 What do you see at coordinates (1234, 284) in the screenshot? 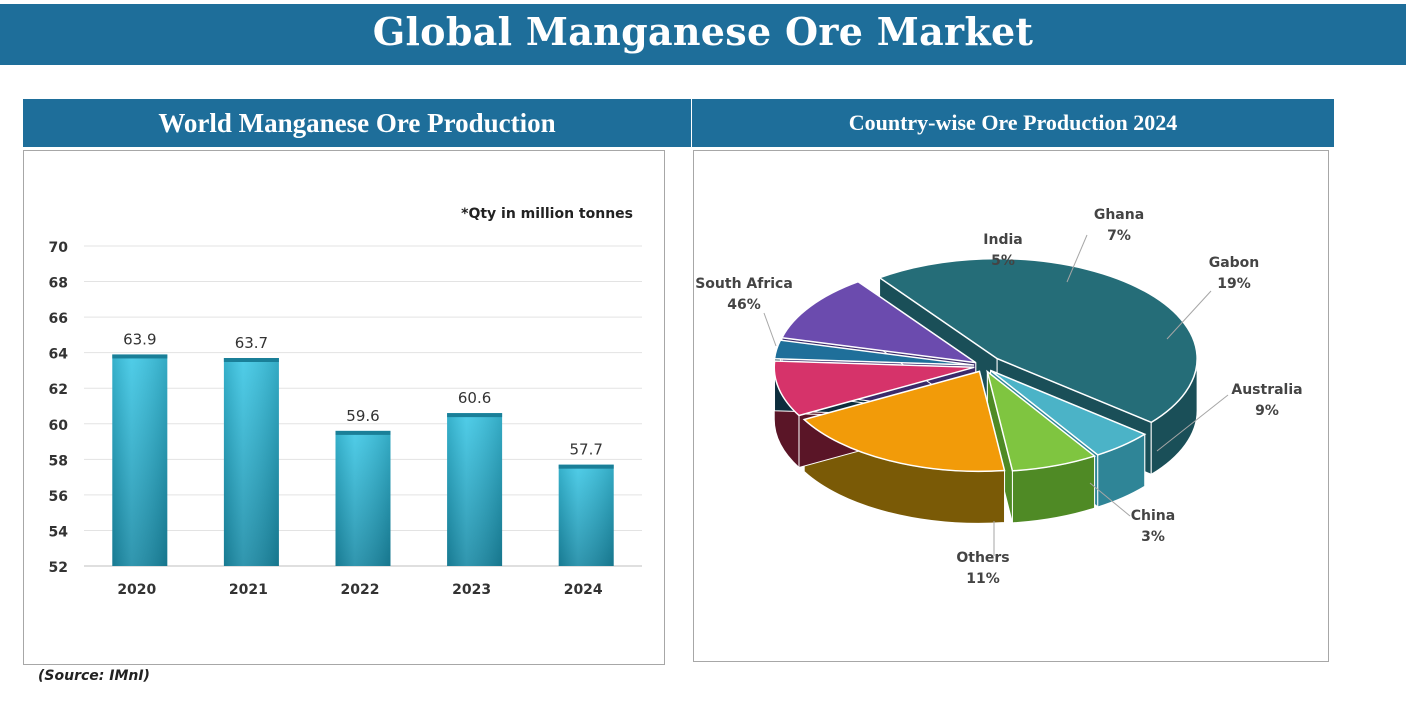
I see `pie-label-value: 19%` at bounding box center [1234, 284].